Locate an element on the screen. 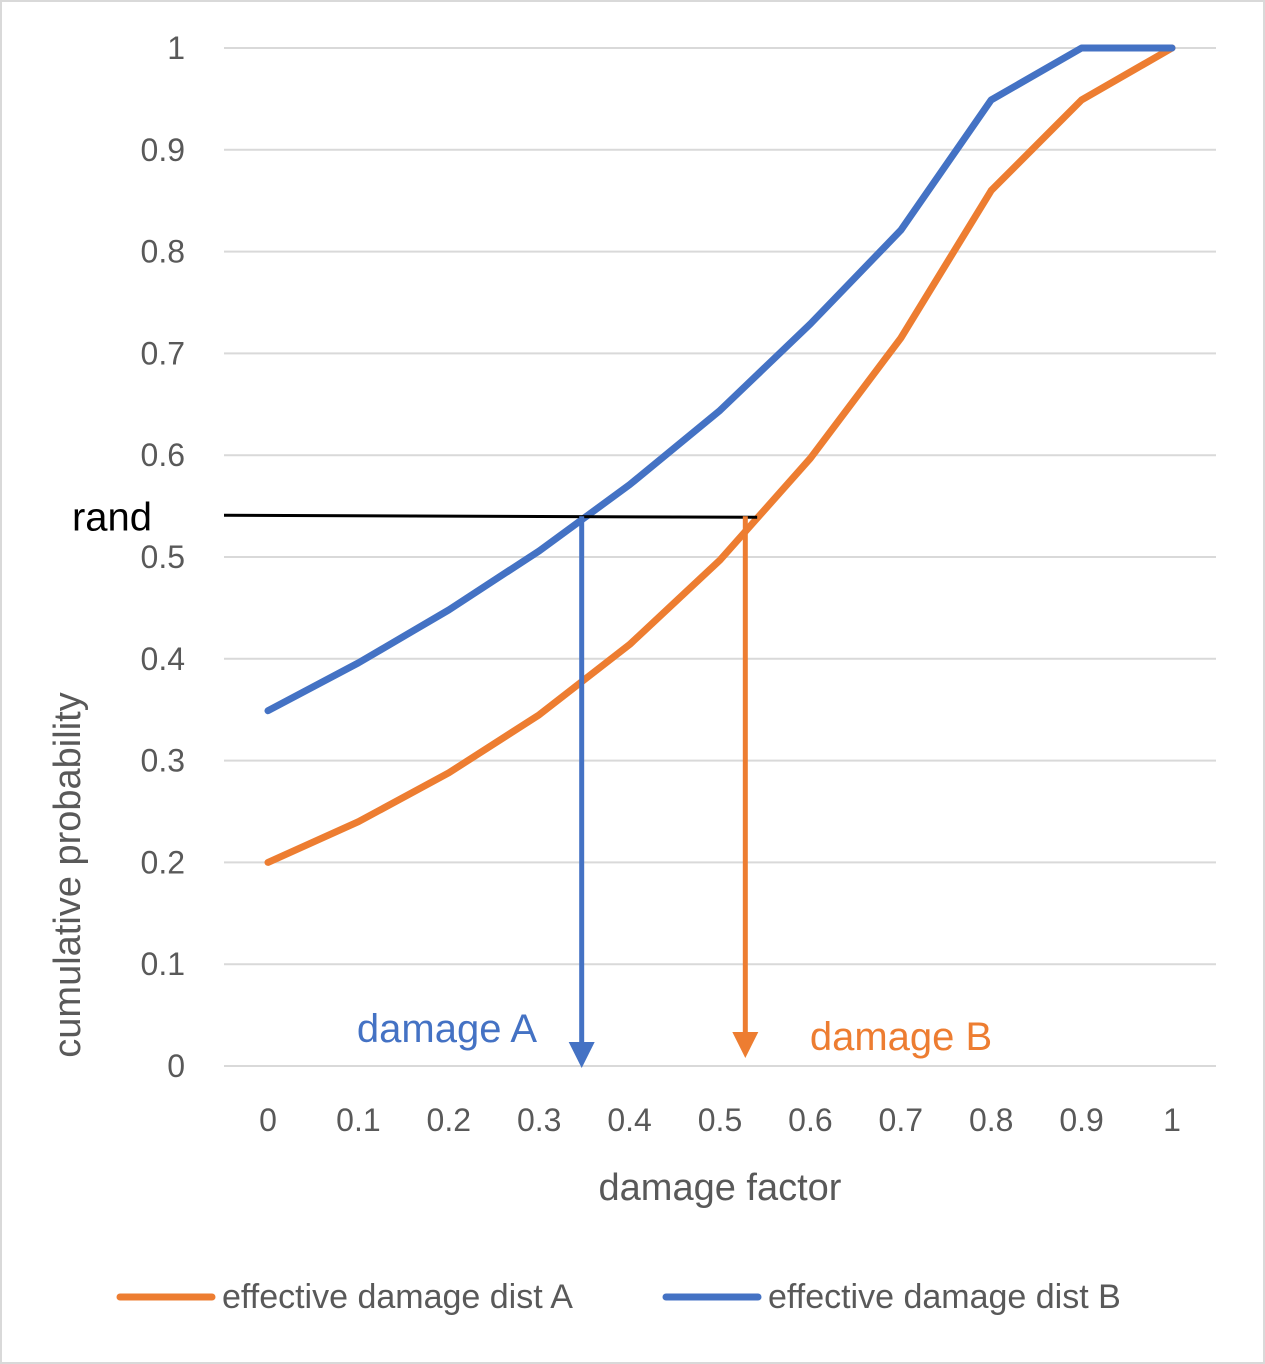 This screenshot has height=1364, width=1265. y-tick-label: 0.9 is located at coordinates (163, 150).